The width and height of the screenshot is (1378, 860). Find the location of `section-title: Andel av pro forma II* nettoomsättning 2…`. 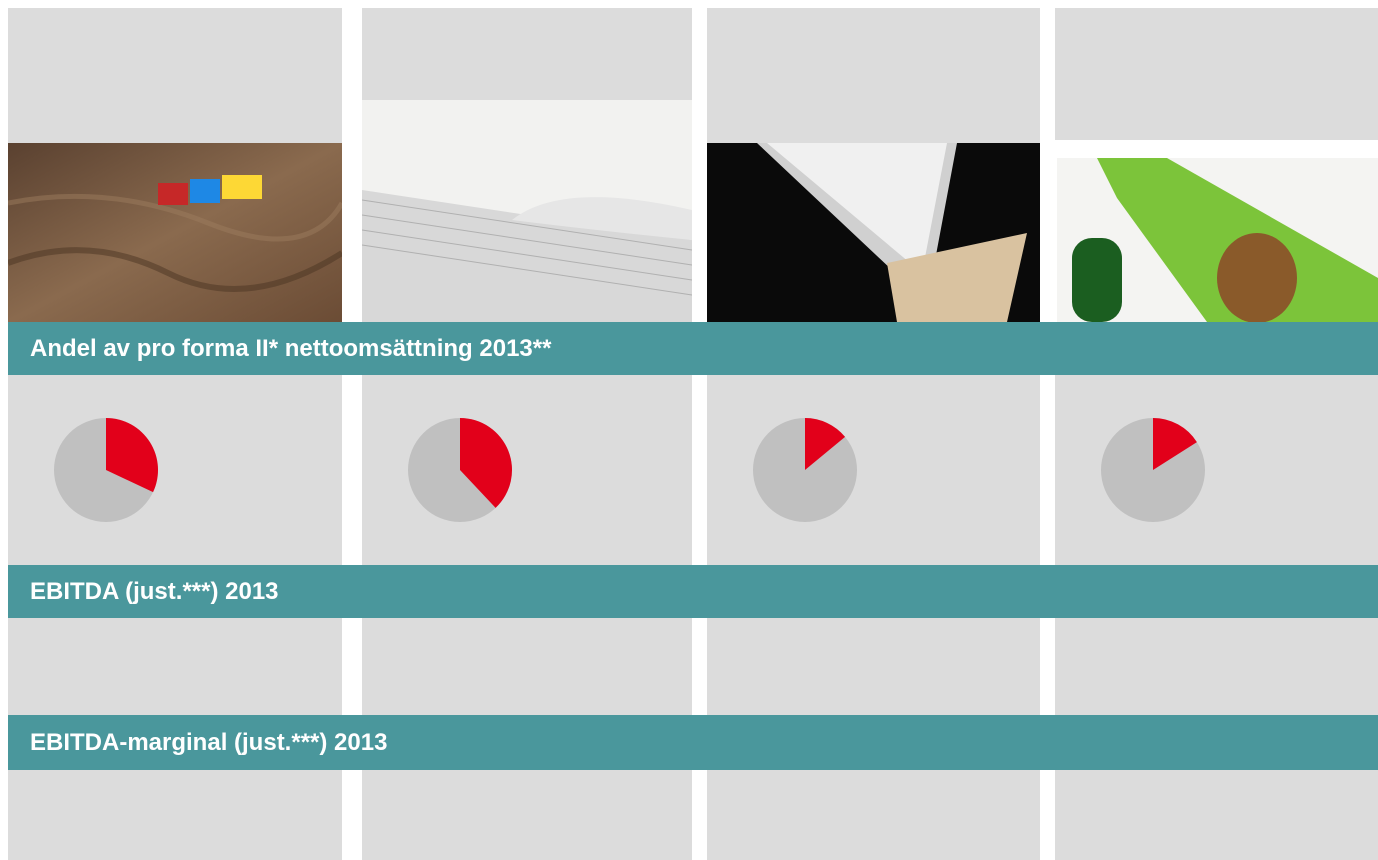

section-title: Andel av pro forma II* nettoomsättning 2… is located at coordinates (291, 348).